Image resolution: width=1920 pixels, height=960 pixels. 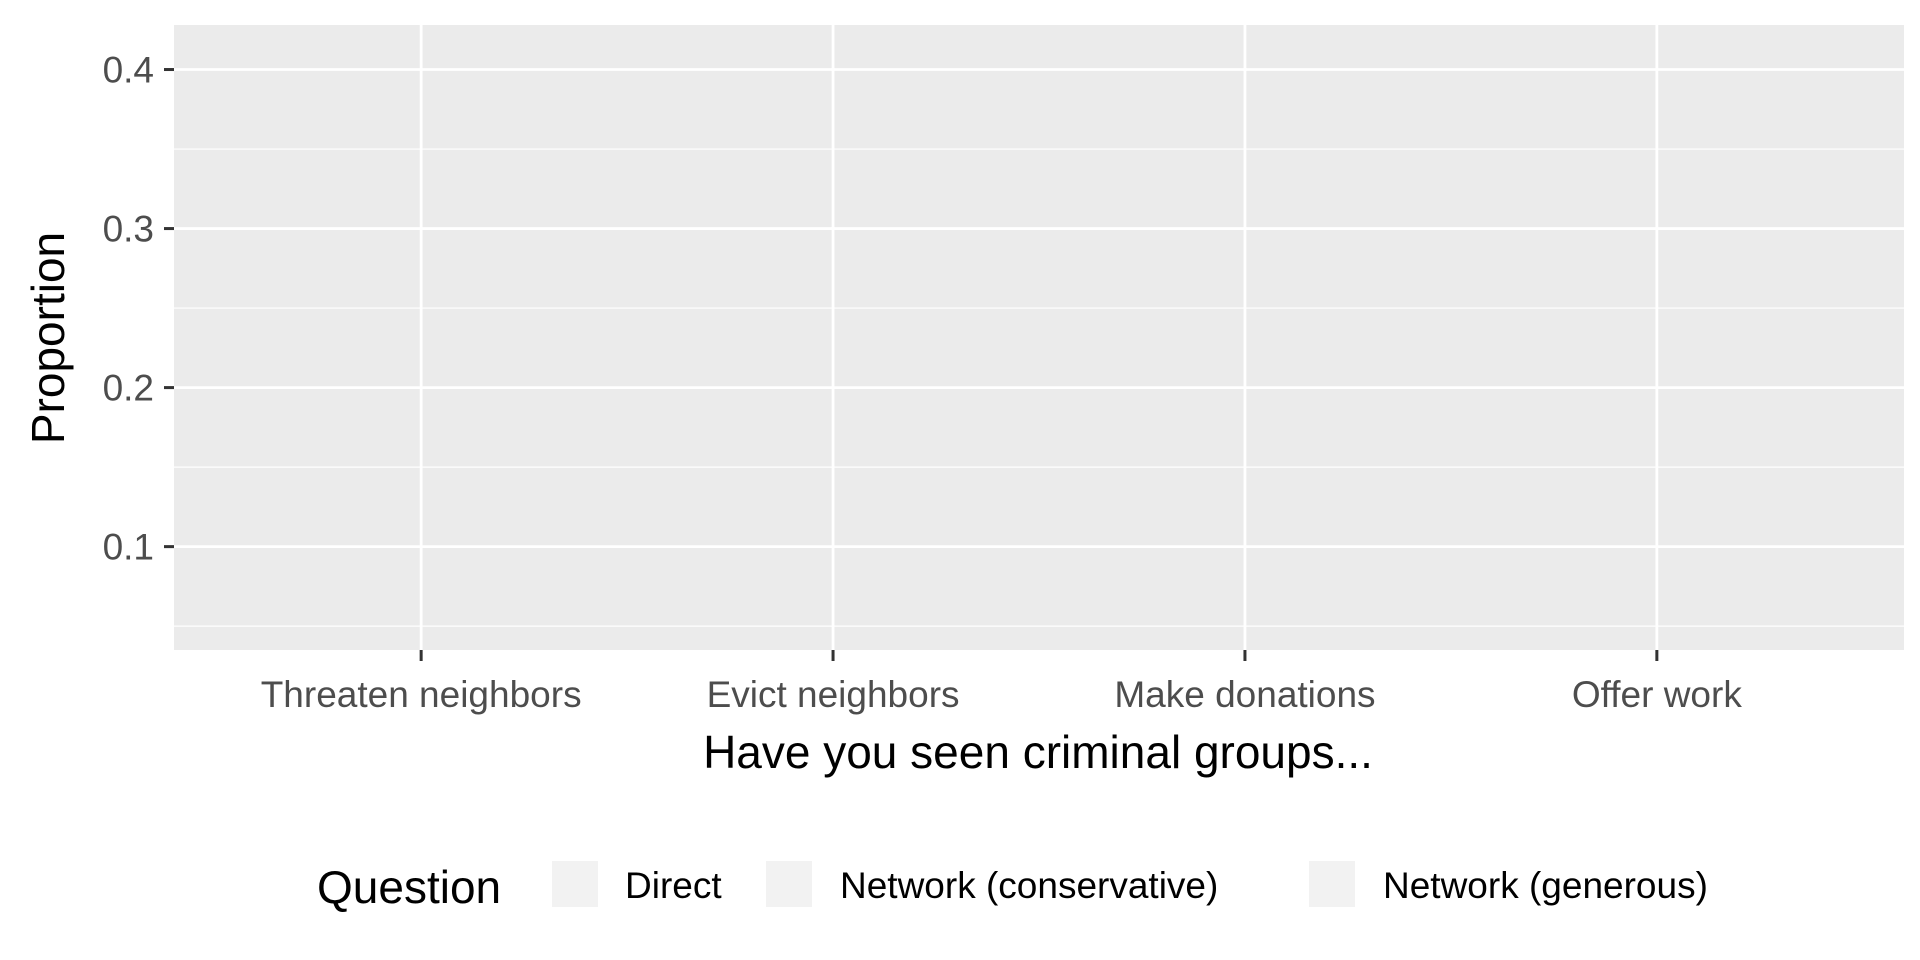 I want to click on legend-label: Network (generous), so click(x=1545, y=885).